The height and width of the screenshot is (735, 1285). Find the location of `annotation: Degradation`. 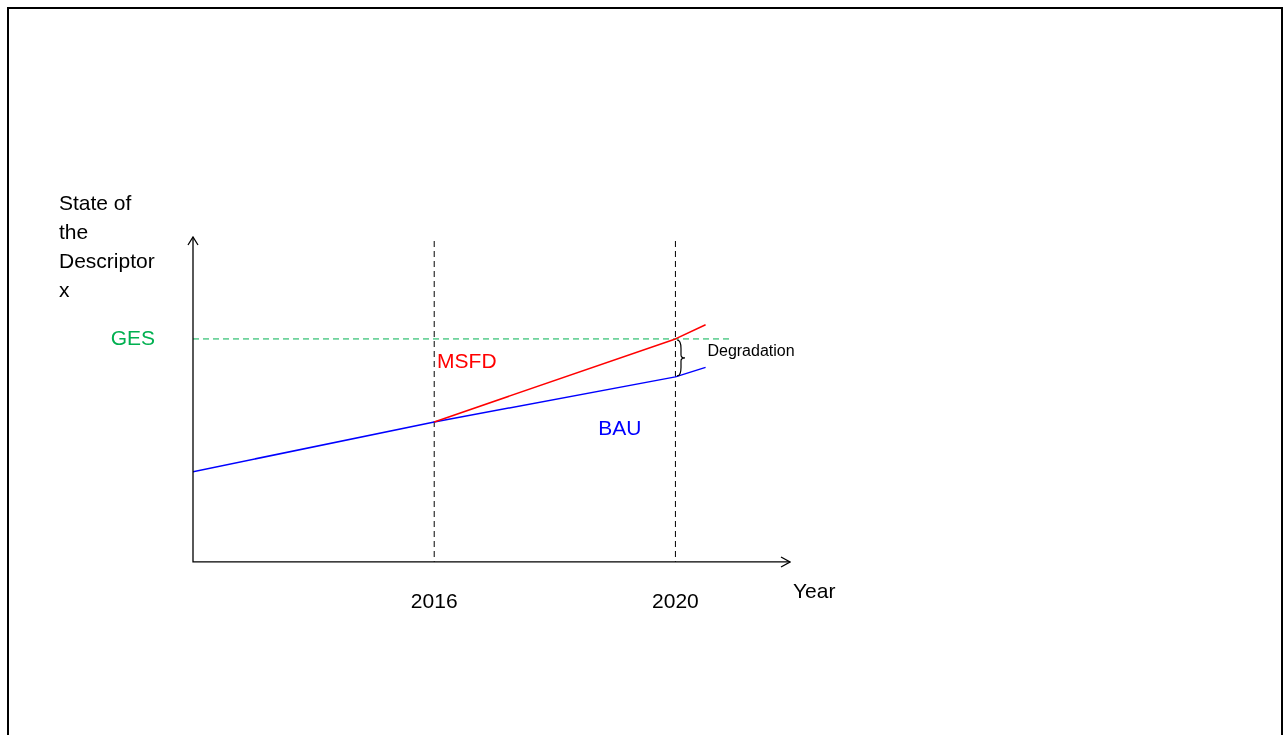

annotation: Degradation is located at coordinates (751, 351).